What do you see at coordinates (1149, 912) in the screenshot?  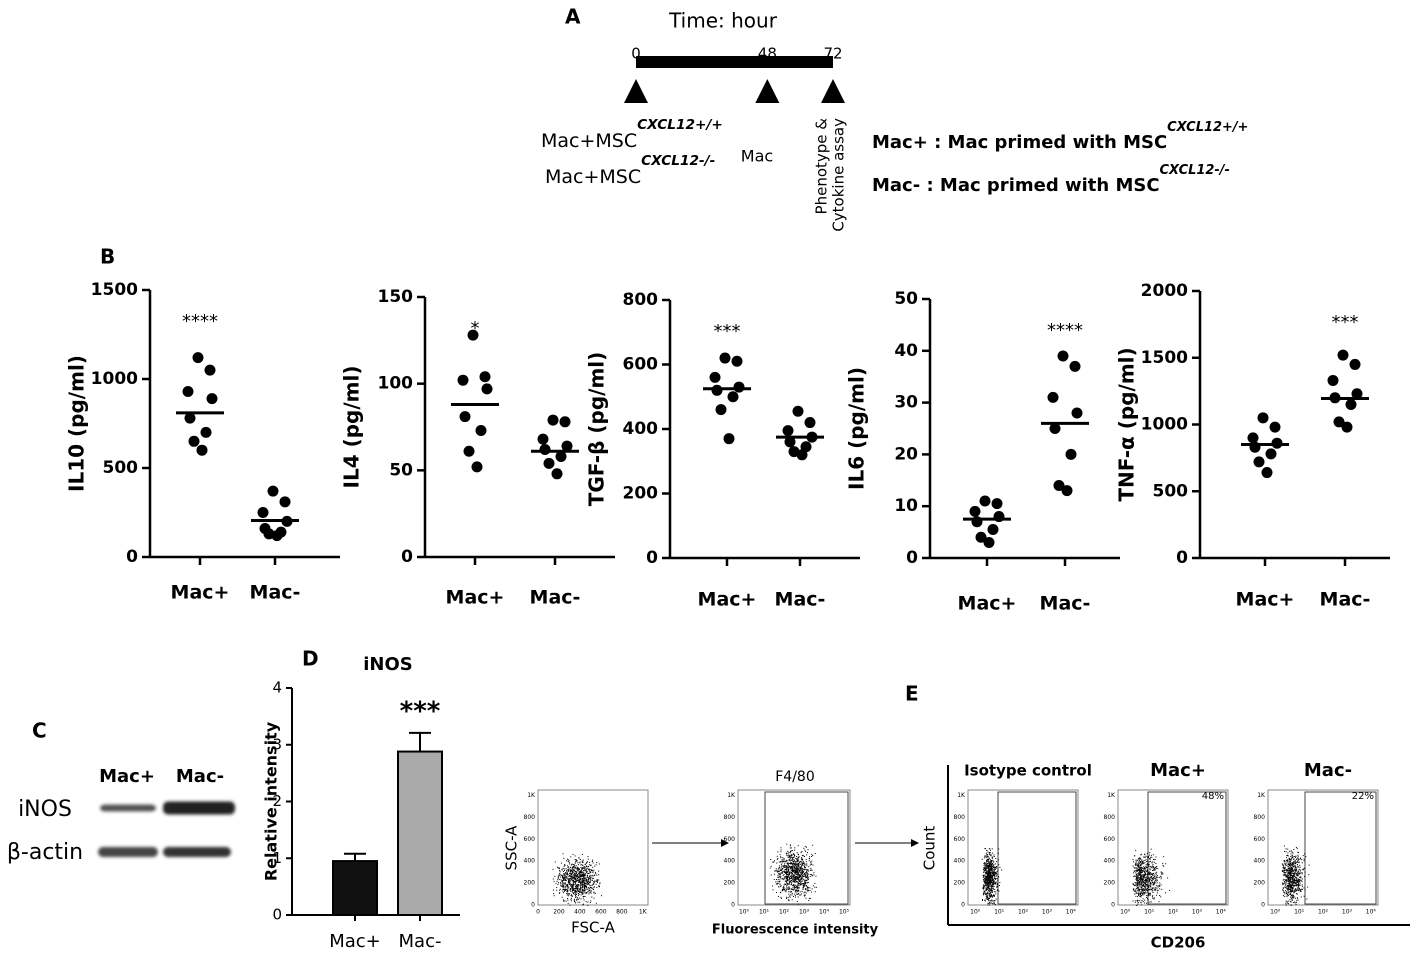 I see `x-tick-label: 10¹` at bounding box center [1149, 912].